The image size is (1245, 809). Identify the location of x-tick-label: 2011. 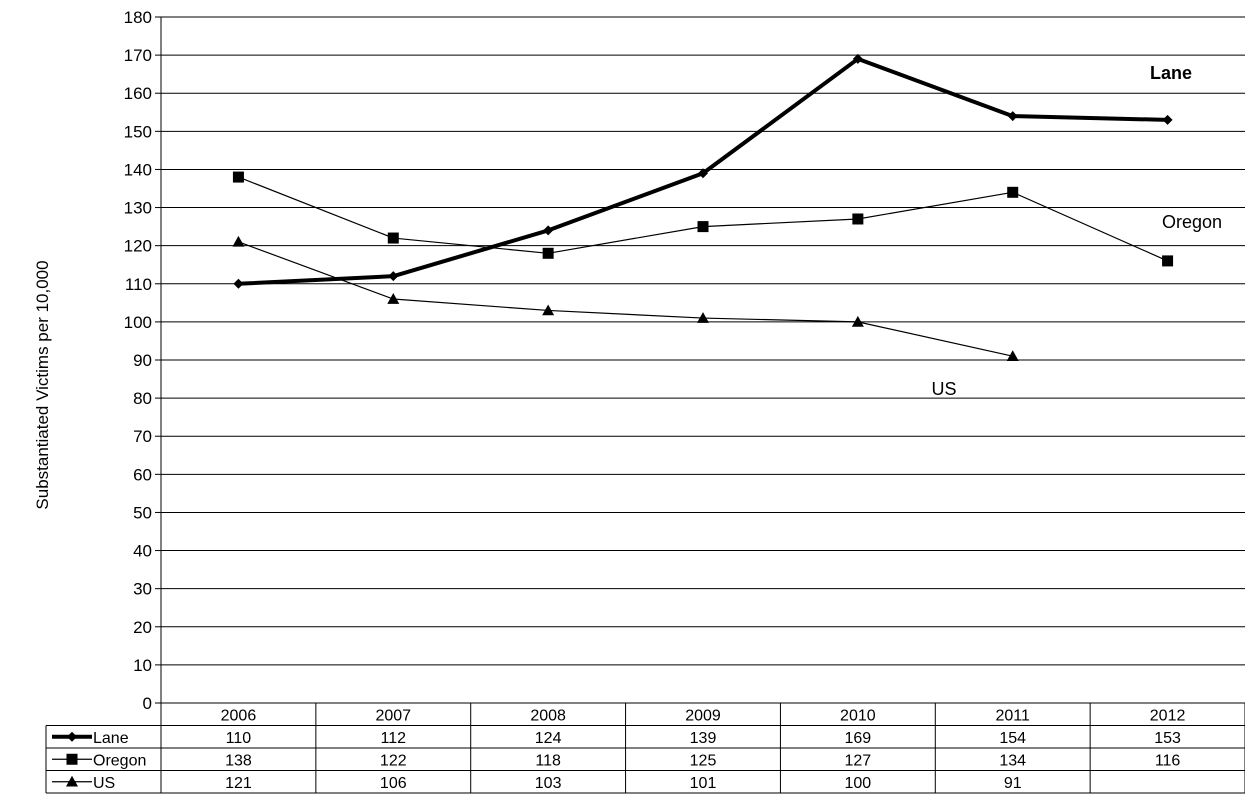
(1013, 715).